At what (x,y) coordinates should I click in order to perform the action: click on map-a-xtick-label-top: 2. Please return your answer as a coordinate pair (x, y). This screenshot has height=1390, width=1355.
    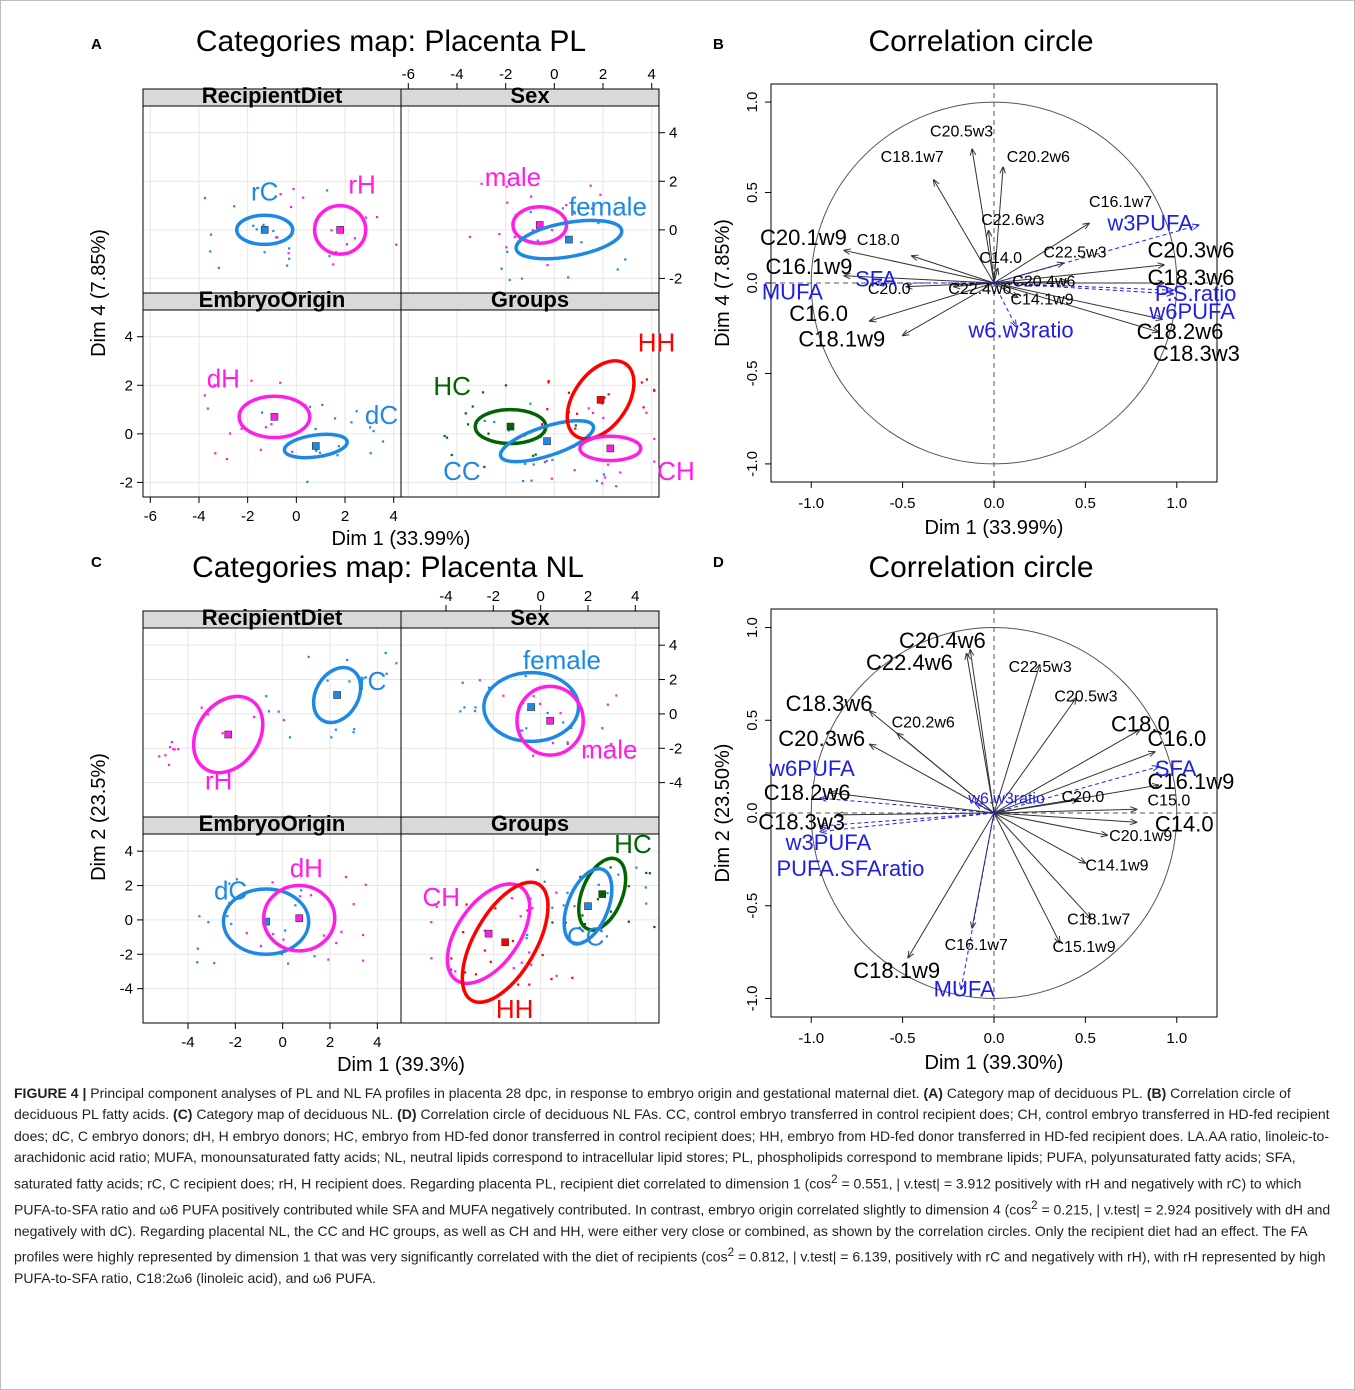
    Looking at the image, I should click on (603, 74).